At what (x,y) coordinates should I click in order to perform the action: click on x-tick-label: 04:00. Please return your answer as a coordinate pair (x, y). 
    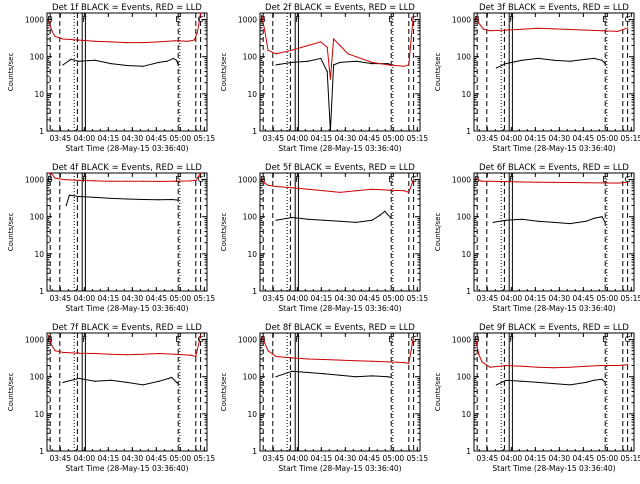
    Looking at the image, I should click on (298, 458).